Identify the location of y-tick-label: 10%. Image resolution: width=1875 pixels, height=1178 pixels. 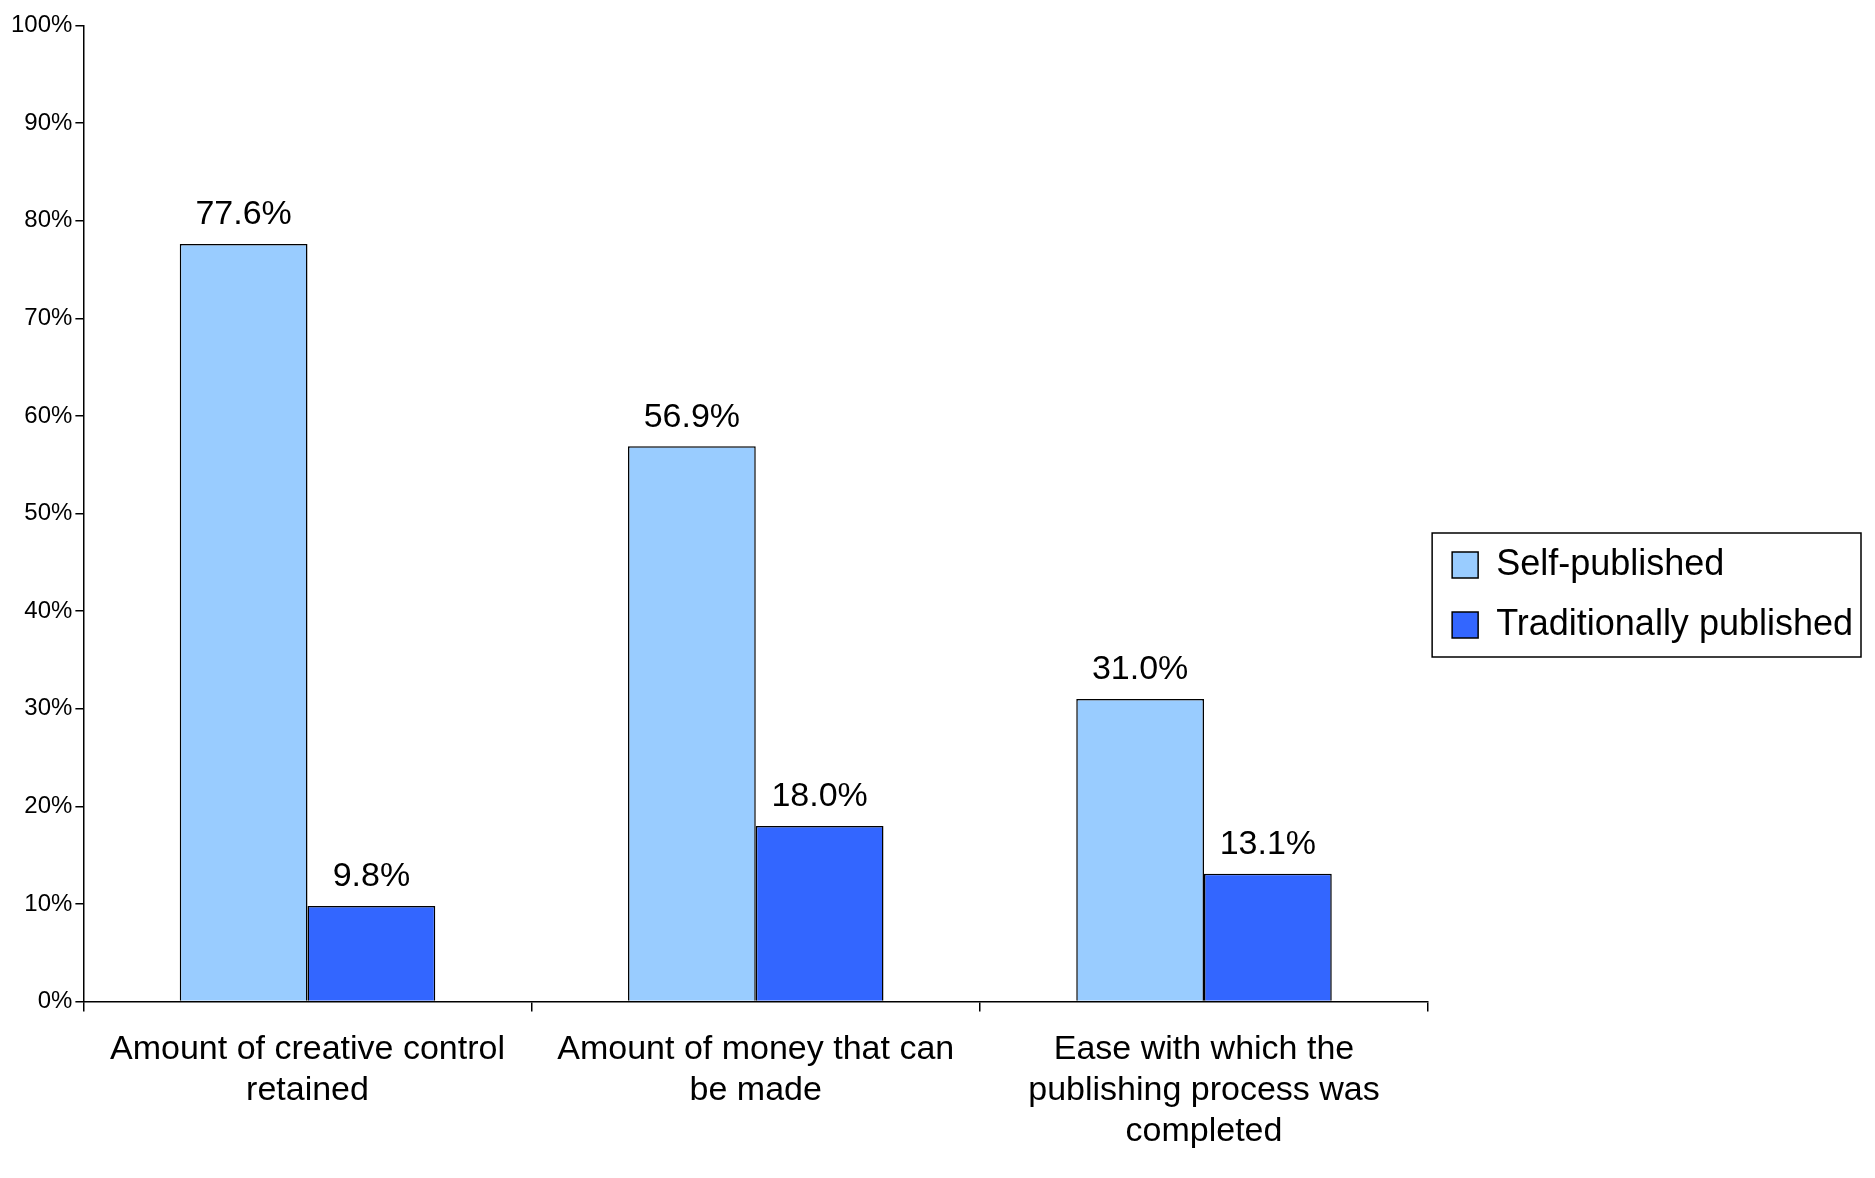
(48, 902).